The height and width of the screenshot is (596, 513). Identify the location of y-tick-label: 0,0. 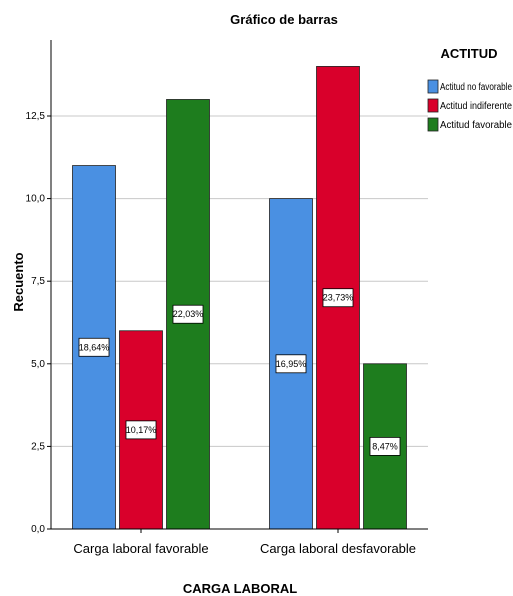
(38, 529).